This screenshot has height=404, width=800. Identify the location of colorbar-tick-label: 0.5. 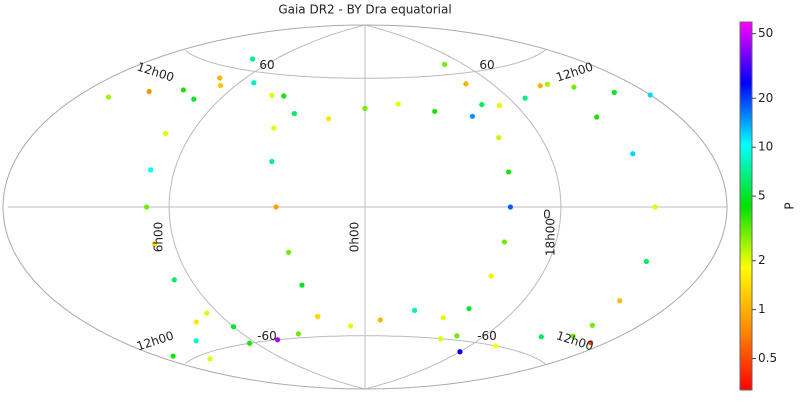
(767, 358).